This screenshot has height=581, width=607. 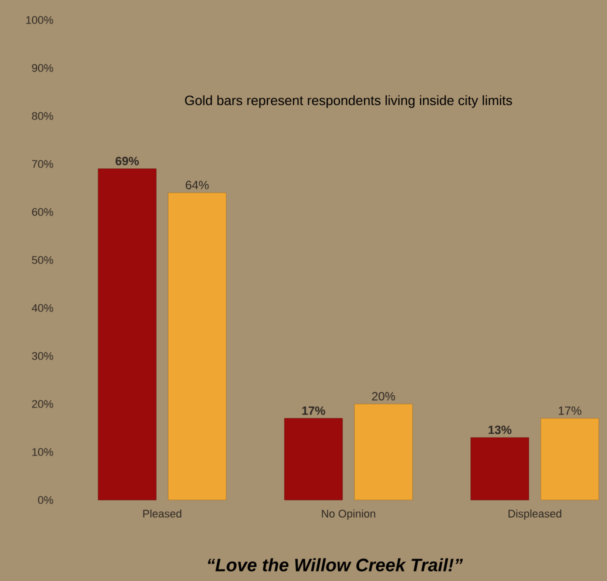 I want to click on y-tick-label: 100%, so click(x=40, y=20).